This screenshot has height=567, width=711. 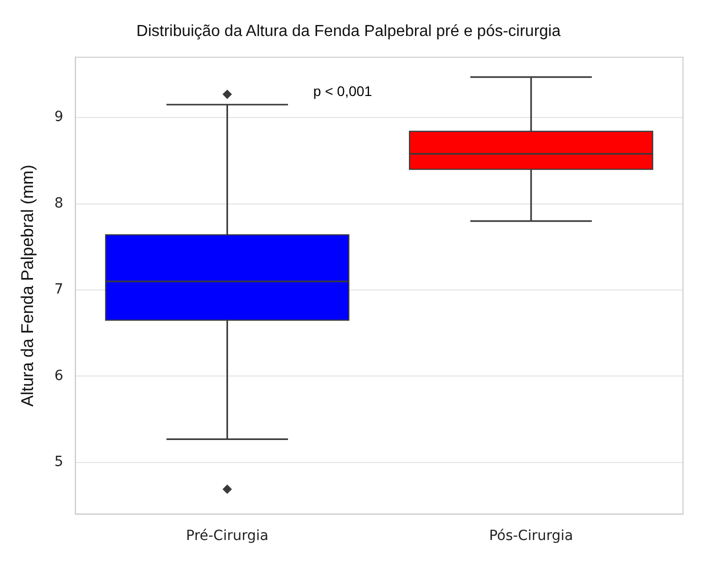 I want to click on y-tick-label: 7, so click(x=59, y=290).